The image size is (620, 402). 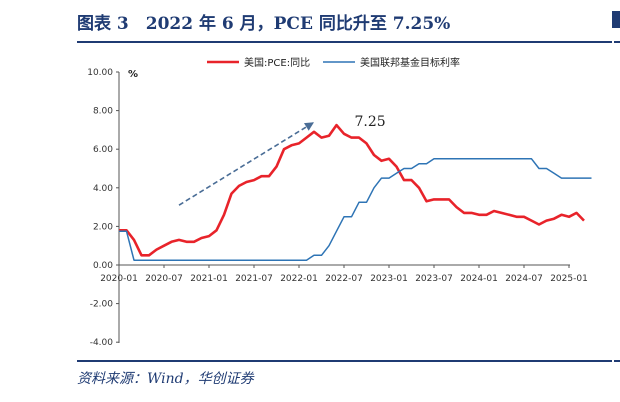 I want to click on legend-label-fed-rate: 美国联邦基金目标利率, so click(x=410, y=62).